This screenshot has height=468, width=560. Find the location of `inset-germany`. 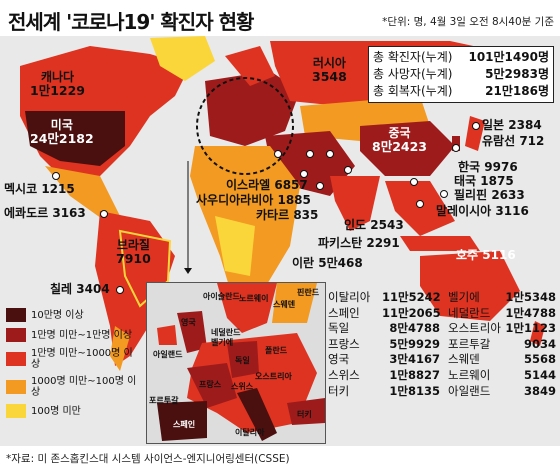

inset-germany is located at coordinates (243, 359).